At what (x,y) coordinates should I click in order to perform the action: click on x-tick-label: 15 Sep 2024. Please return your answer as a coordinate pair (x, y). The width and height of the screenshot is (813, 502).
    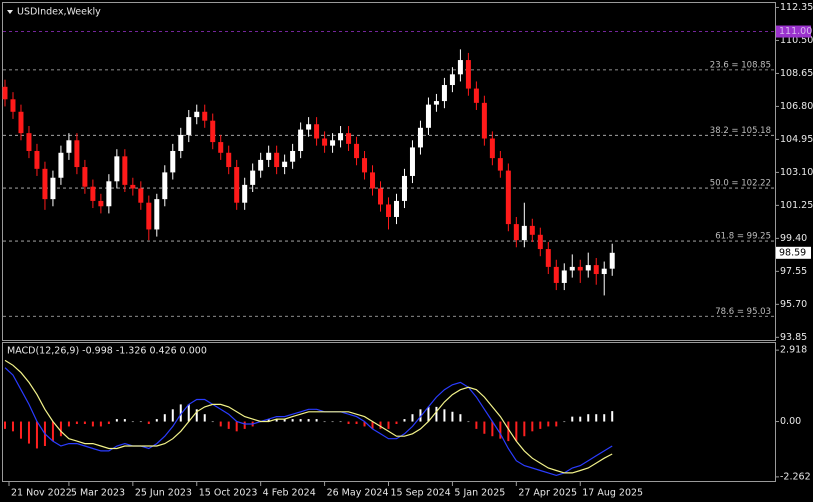
    Looking at the image, I should click on (421, 493).